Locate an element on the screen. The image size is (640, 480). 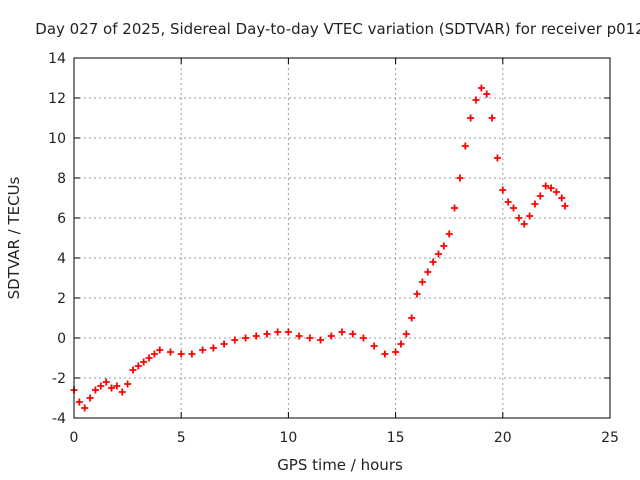
y-tick-label: 2 is located at coordinates (61, 299).